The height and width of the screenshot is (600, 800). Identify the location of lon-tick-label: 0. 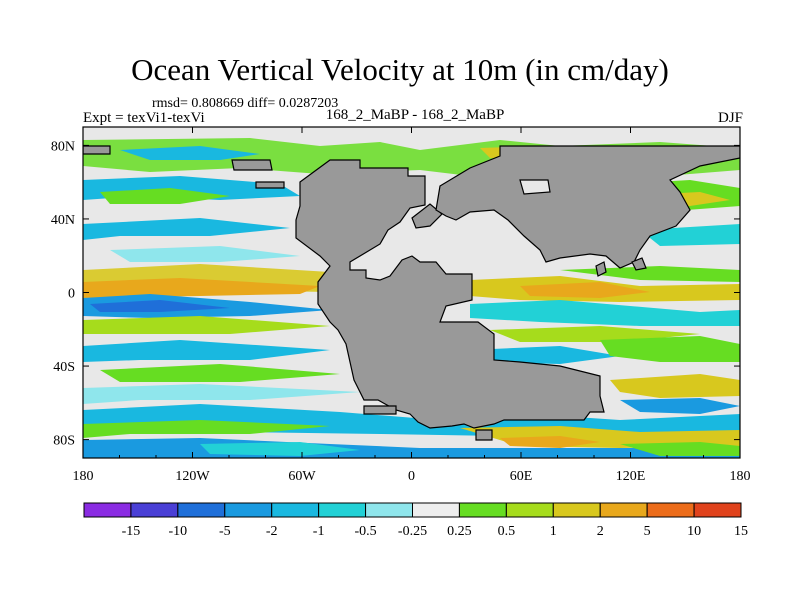
(411, 476).